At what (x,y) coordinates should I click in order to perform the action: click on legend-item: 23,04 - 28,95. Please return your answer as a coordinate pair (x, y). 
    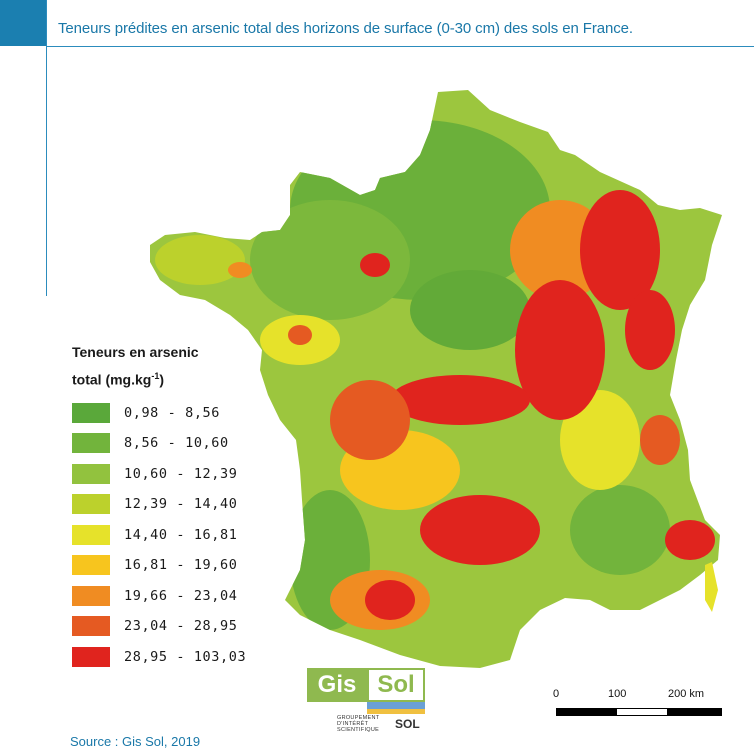
    Looking at the image, I should click on (172, 626).